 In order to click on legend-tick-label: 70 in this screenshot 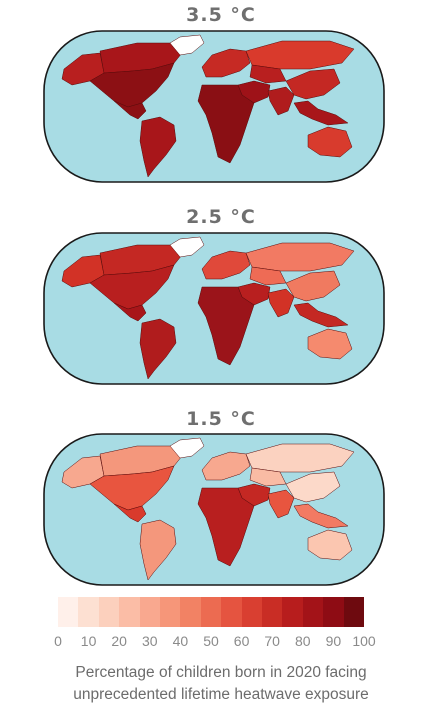, I will do `click(272, 641)`.